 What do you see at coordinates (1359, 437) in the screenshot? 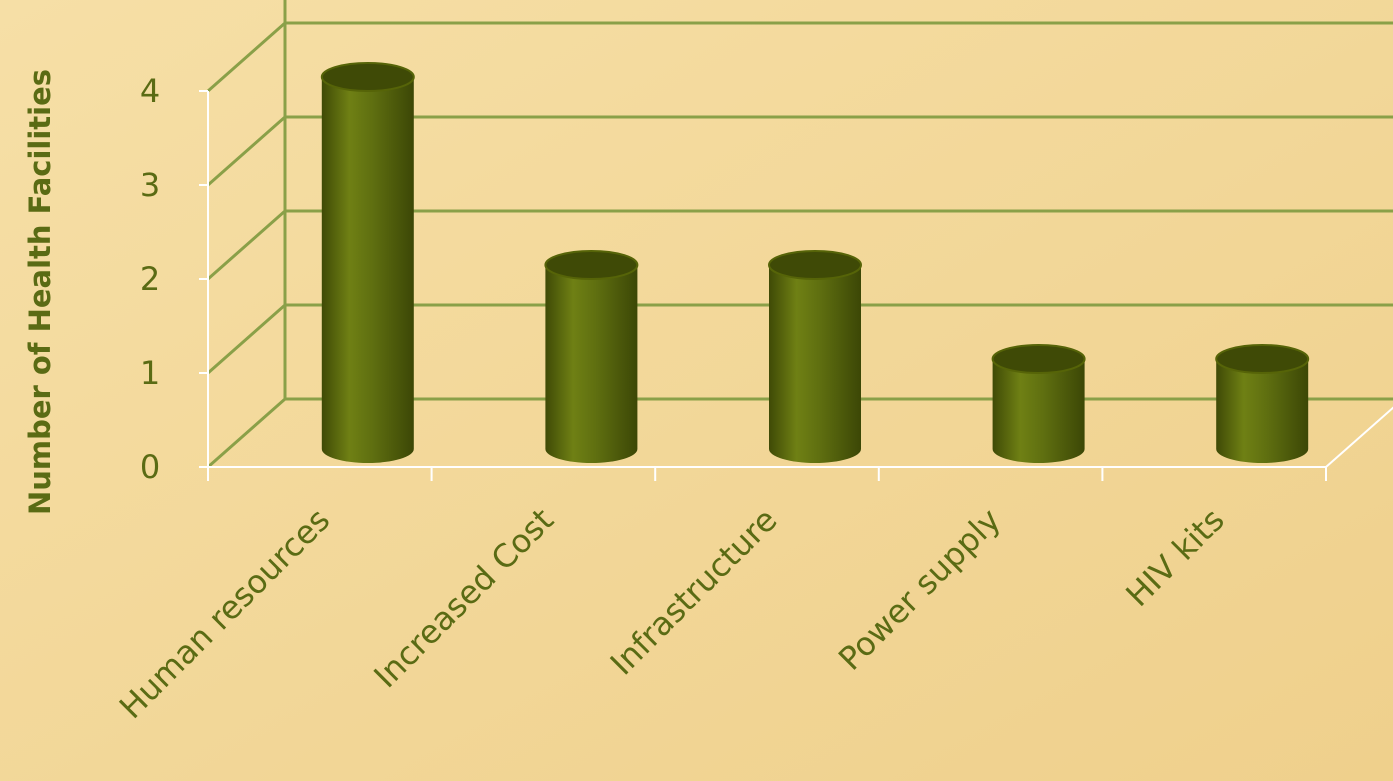
I see `floor-right-edge` at bounding box center [1359, 437].